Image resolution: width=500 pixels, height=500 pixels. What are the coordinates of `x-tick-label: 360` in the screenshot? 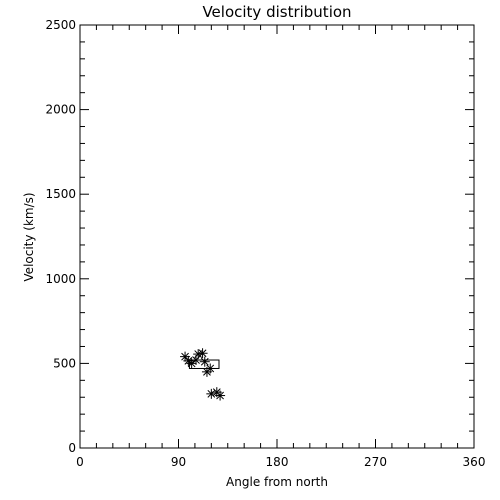 It's located at (474, 462).